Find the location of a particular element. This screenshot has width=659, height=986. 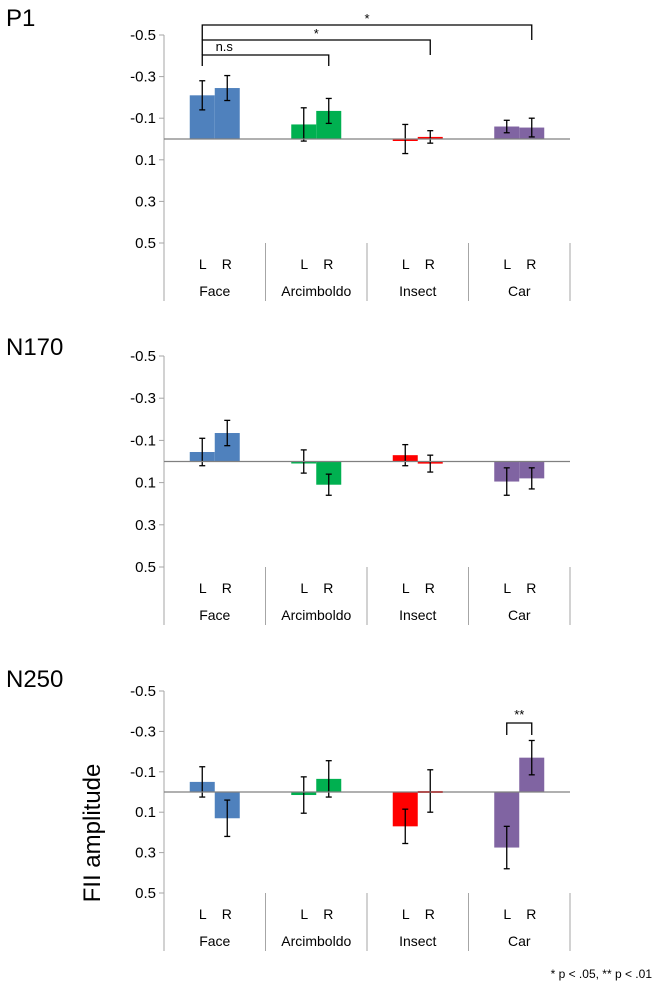

footnote: * p < .05, ** p < .01 is located at coordinates (602, 974).